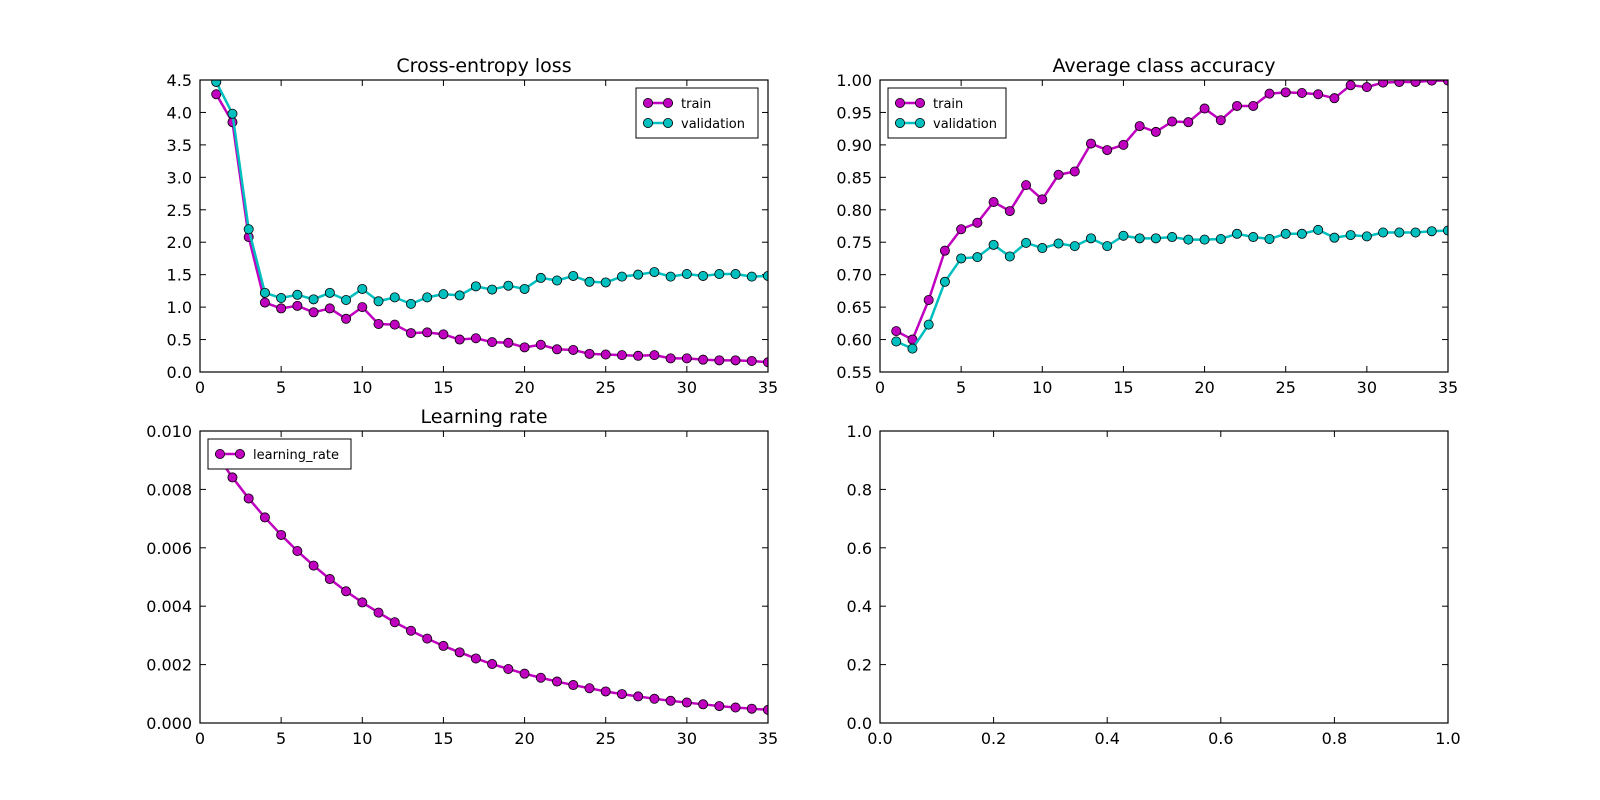 Image resolution: width=1600 pixels, height=800 pixels. What do you see at coordinates (1106, 738) in the screenshot?
I see `x-tick-label: 0.4` at bounding box center [1106, 738].